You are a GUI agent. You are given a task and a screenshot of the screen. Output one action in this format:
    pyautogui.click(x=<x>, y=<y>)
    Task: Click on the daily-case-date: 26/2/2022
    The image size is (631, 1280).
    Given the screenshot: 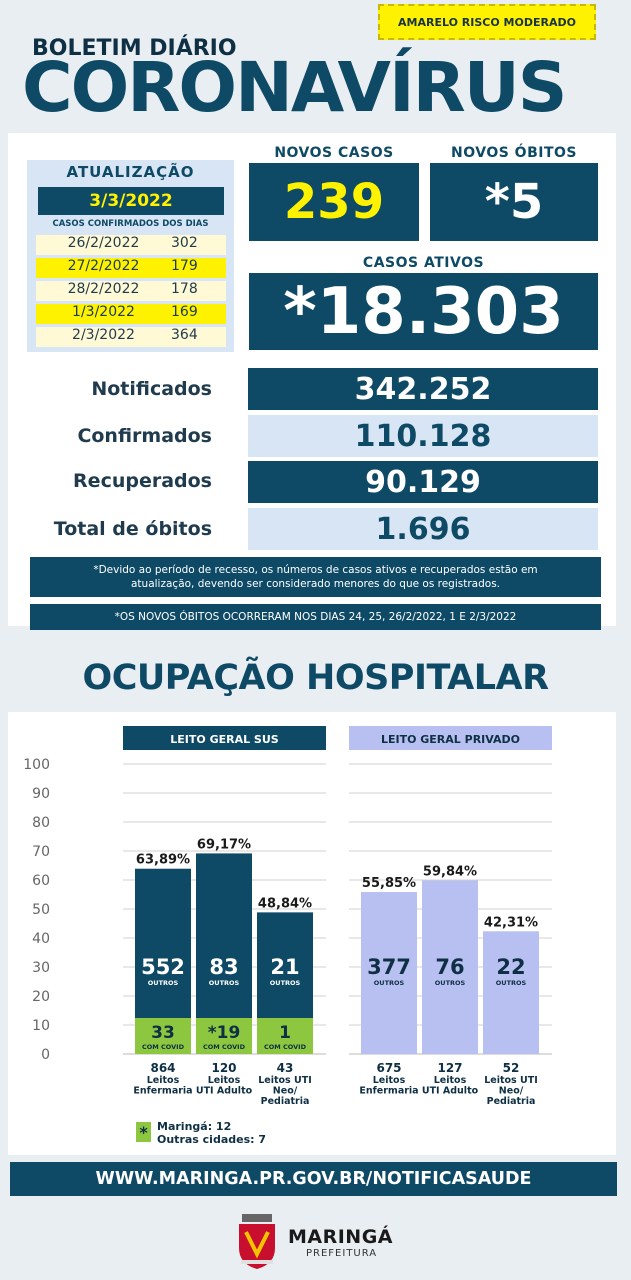 What is the action you would take?
    pyautogui.click(x=103, y=243)
    